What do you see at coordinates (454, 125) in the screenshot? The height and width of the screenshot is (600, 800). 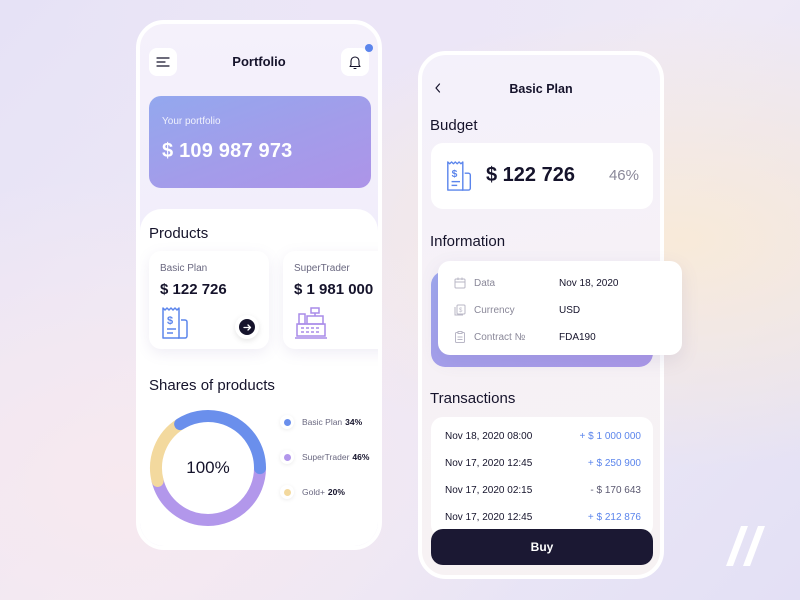 I see `budget-heading: Budget` at bounding box center [454, 125].